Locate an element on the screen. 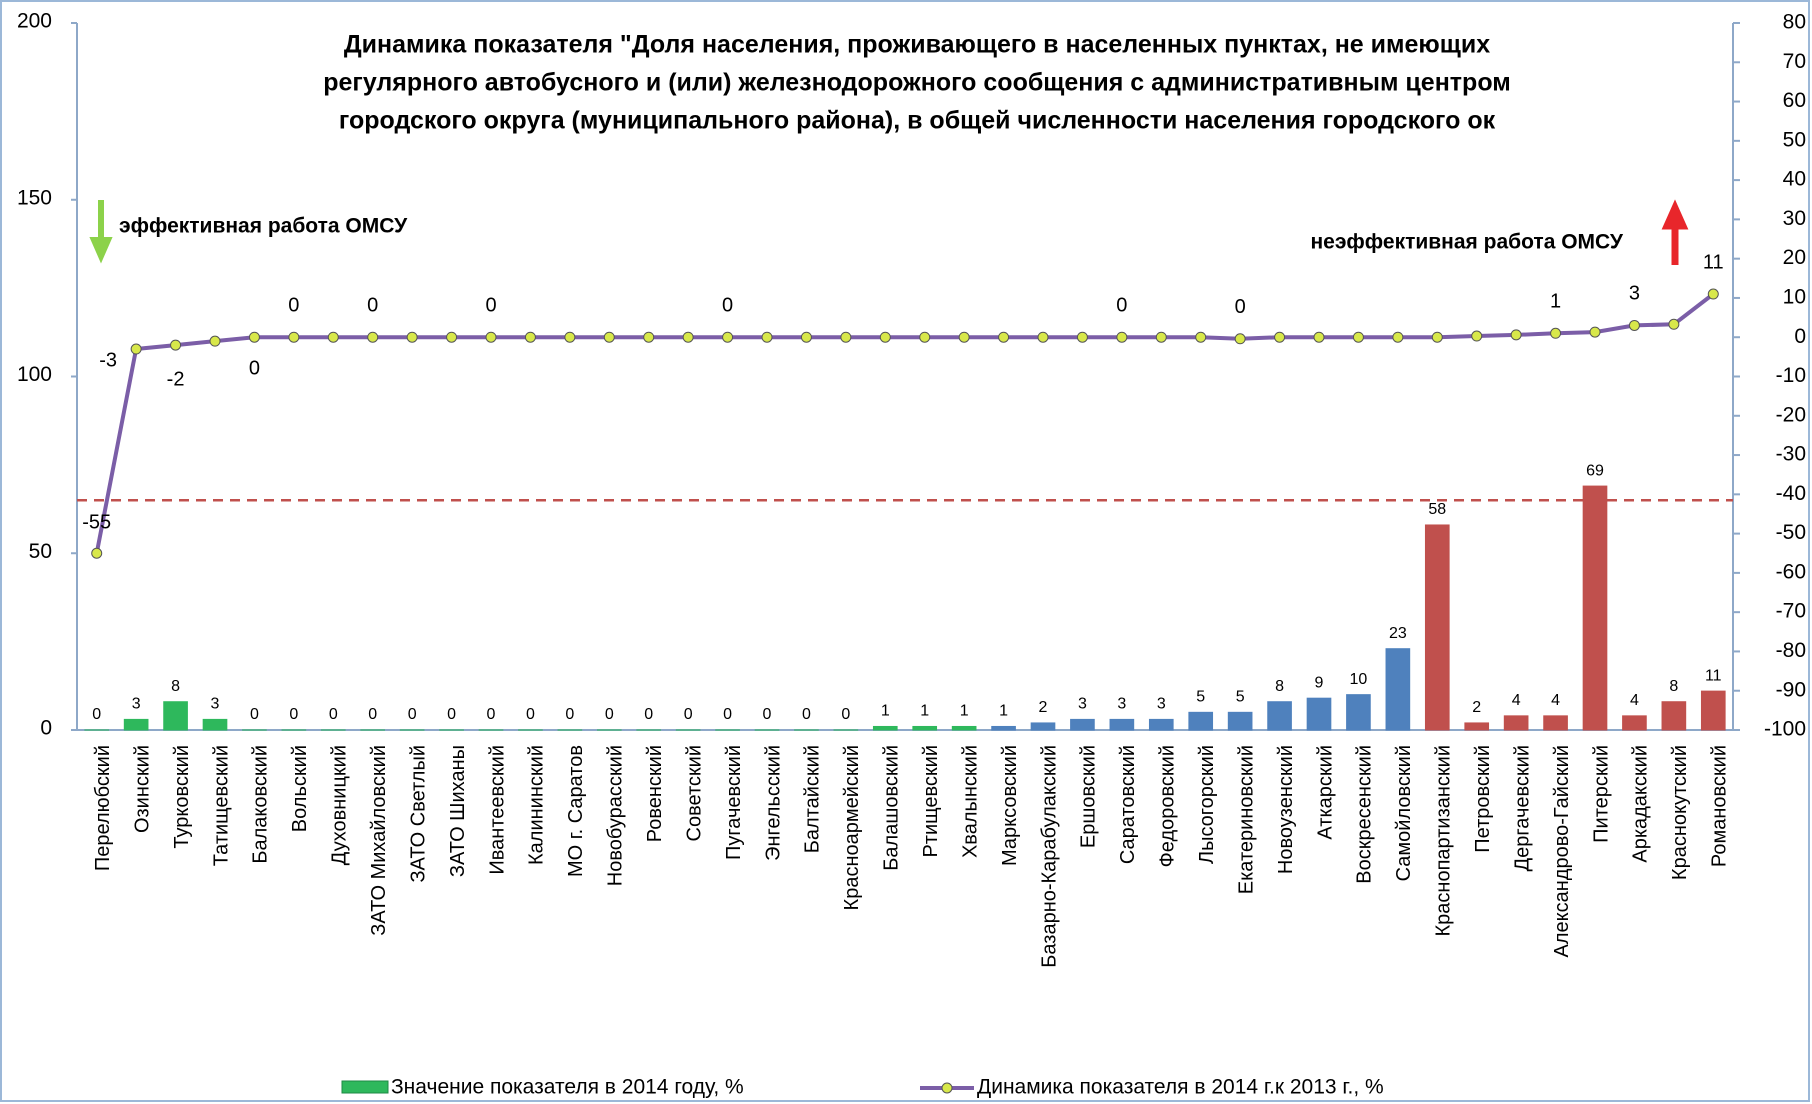 This screenshot has height=1104, width=1812. line-value-label: -55 is located at coordinates (96, 523).